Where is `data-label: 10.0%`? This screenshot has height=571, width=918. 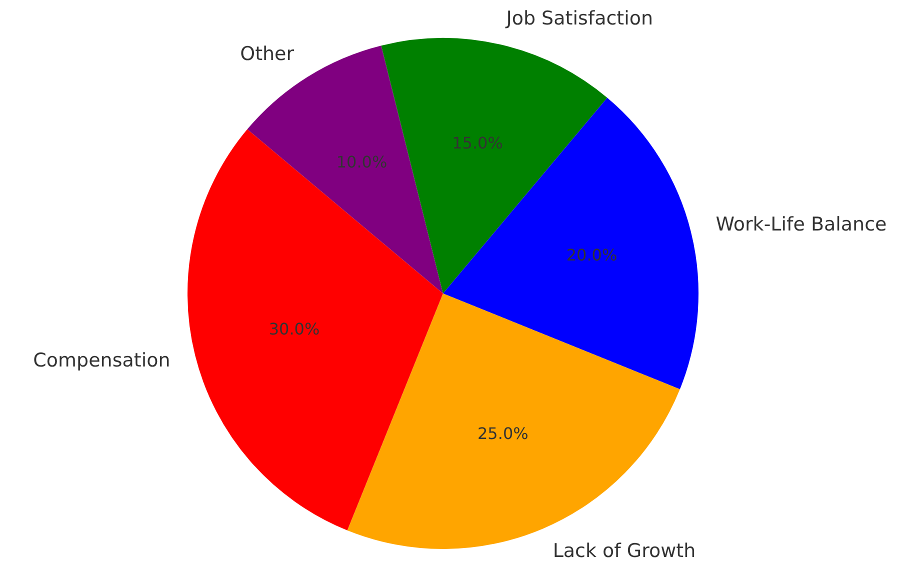
data-label: 10.0% is located at coordinates (362, 162).